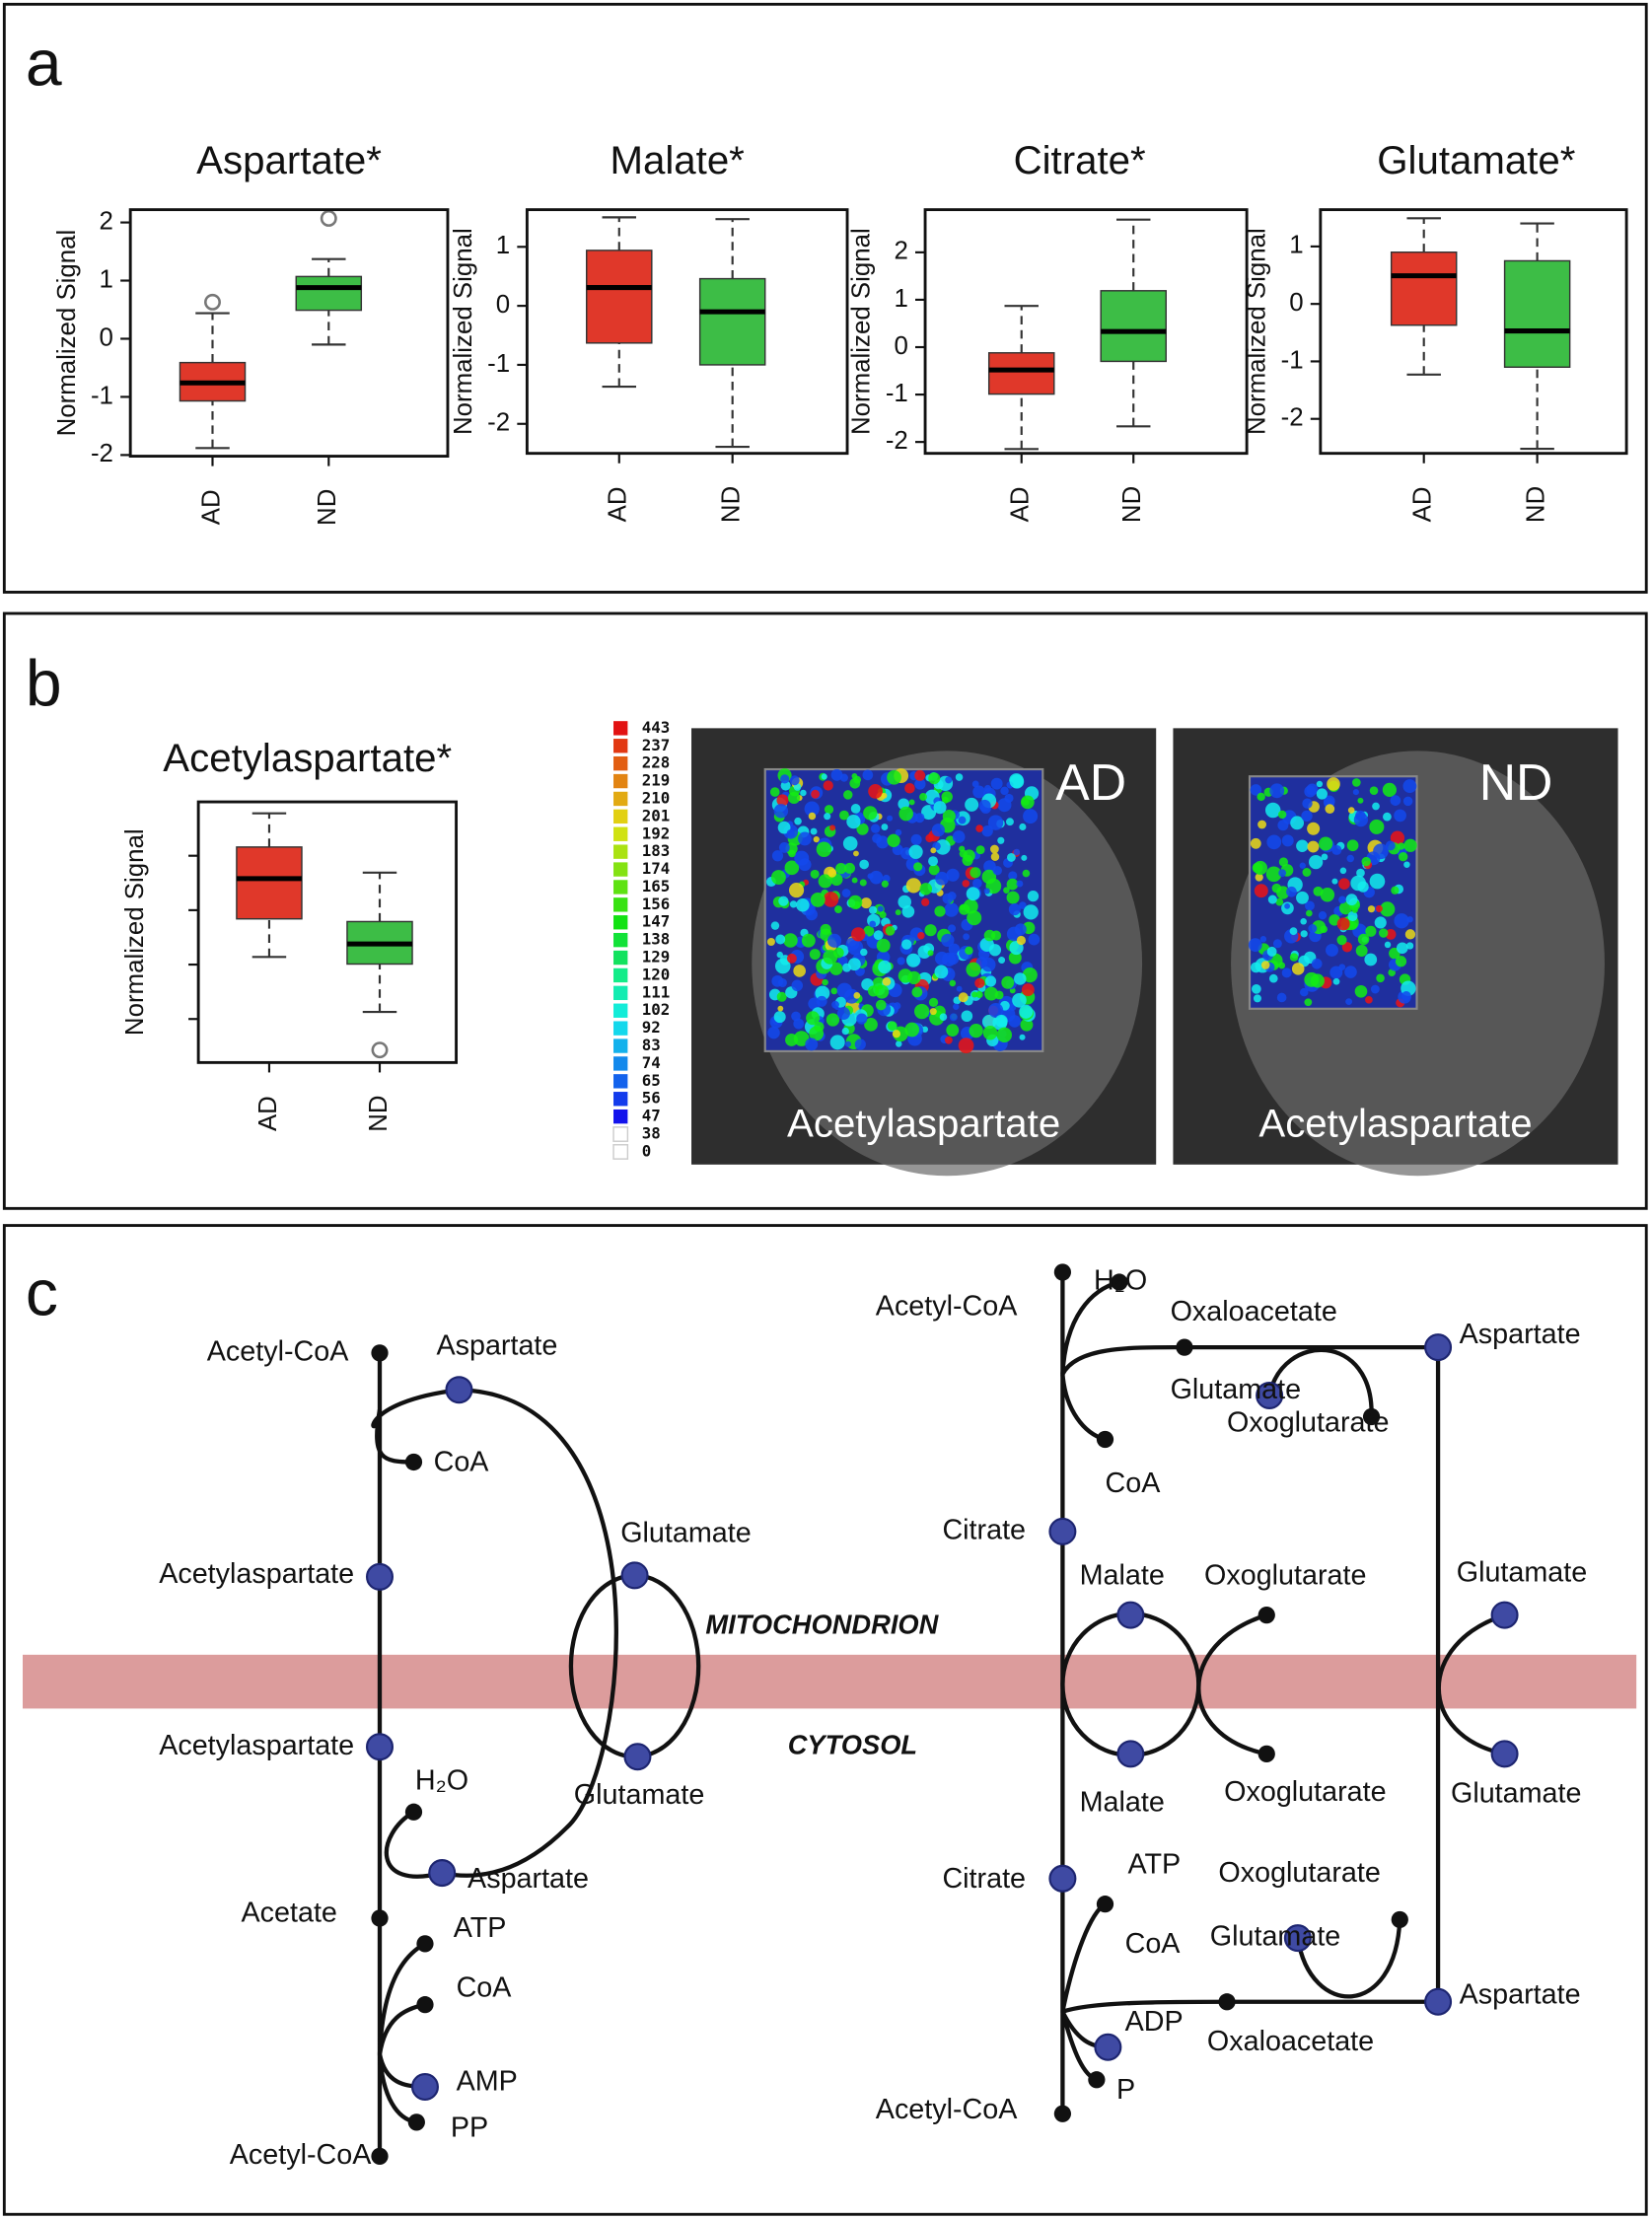 This screenshot has width=1652, height=2220. Describe the element at coordinates (947, 1306) in the screenshot. I see `pathway-label: Acetyl-CoA` at that location.